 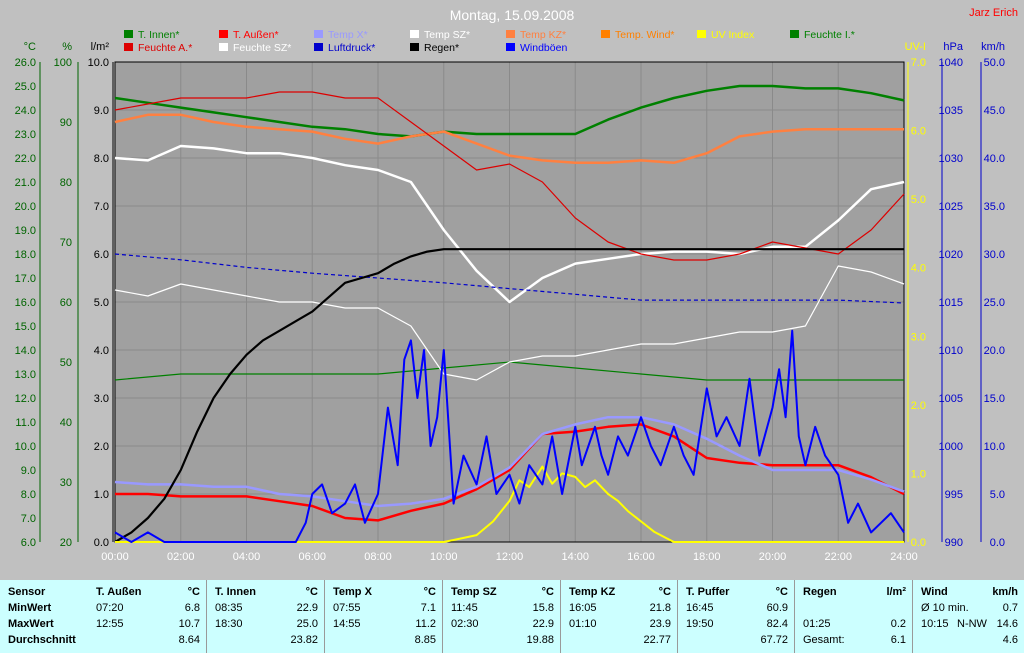 What do you see at coordinates (25, 87) in the screenshot?
I see `tick-label-temp: 25.0` at bounding box center [25, 87].